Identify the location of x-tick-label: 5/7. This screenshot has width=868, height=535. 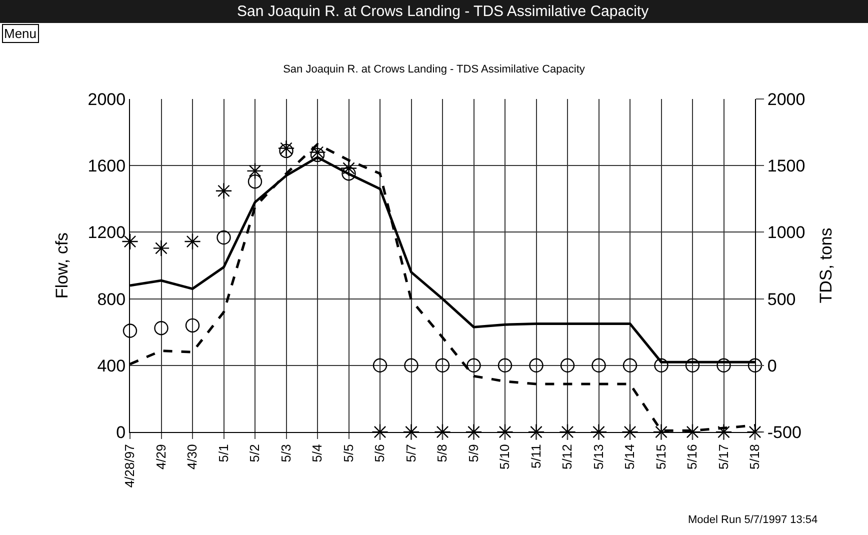
(410, 453).